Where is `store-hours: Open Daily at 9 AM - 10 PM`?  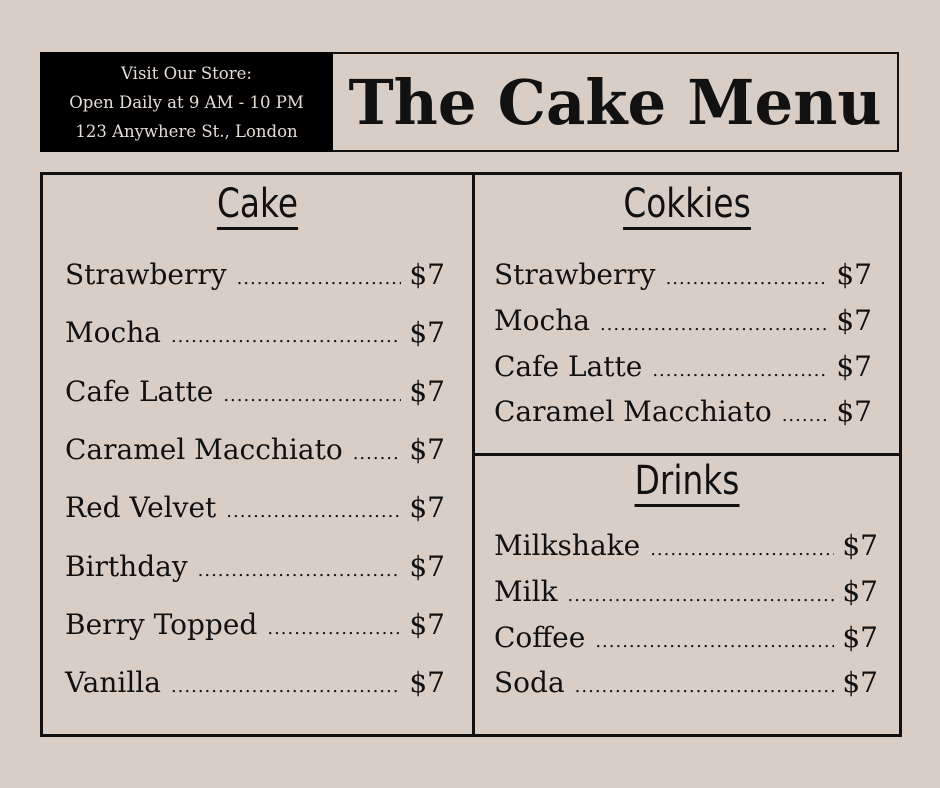 store-hours: Open Daily at 9 AM - 10 PM is located at coordinates (186, 102).